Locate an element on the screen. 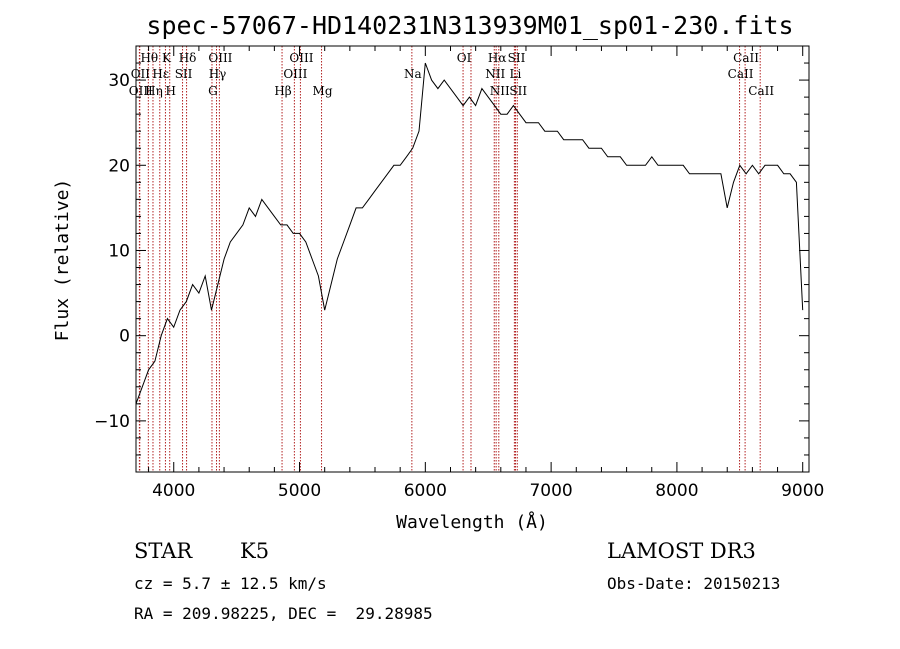  line-marker-label: Mg is located at coordinates (323, 91).